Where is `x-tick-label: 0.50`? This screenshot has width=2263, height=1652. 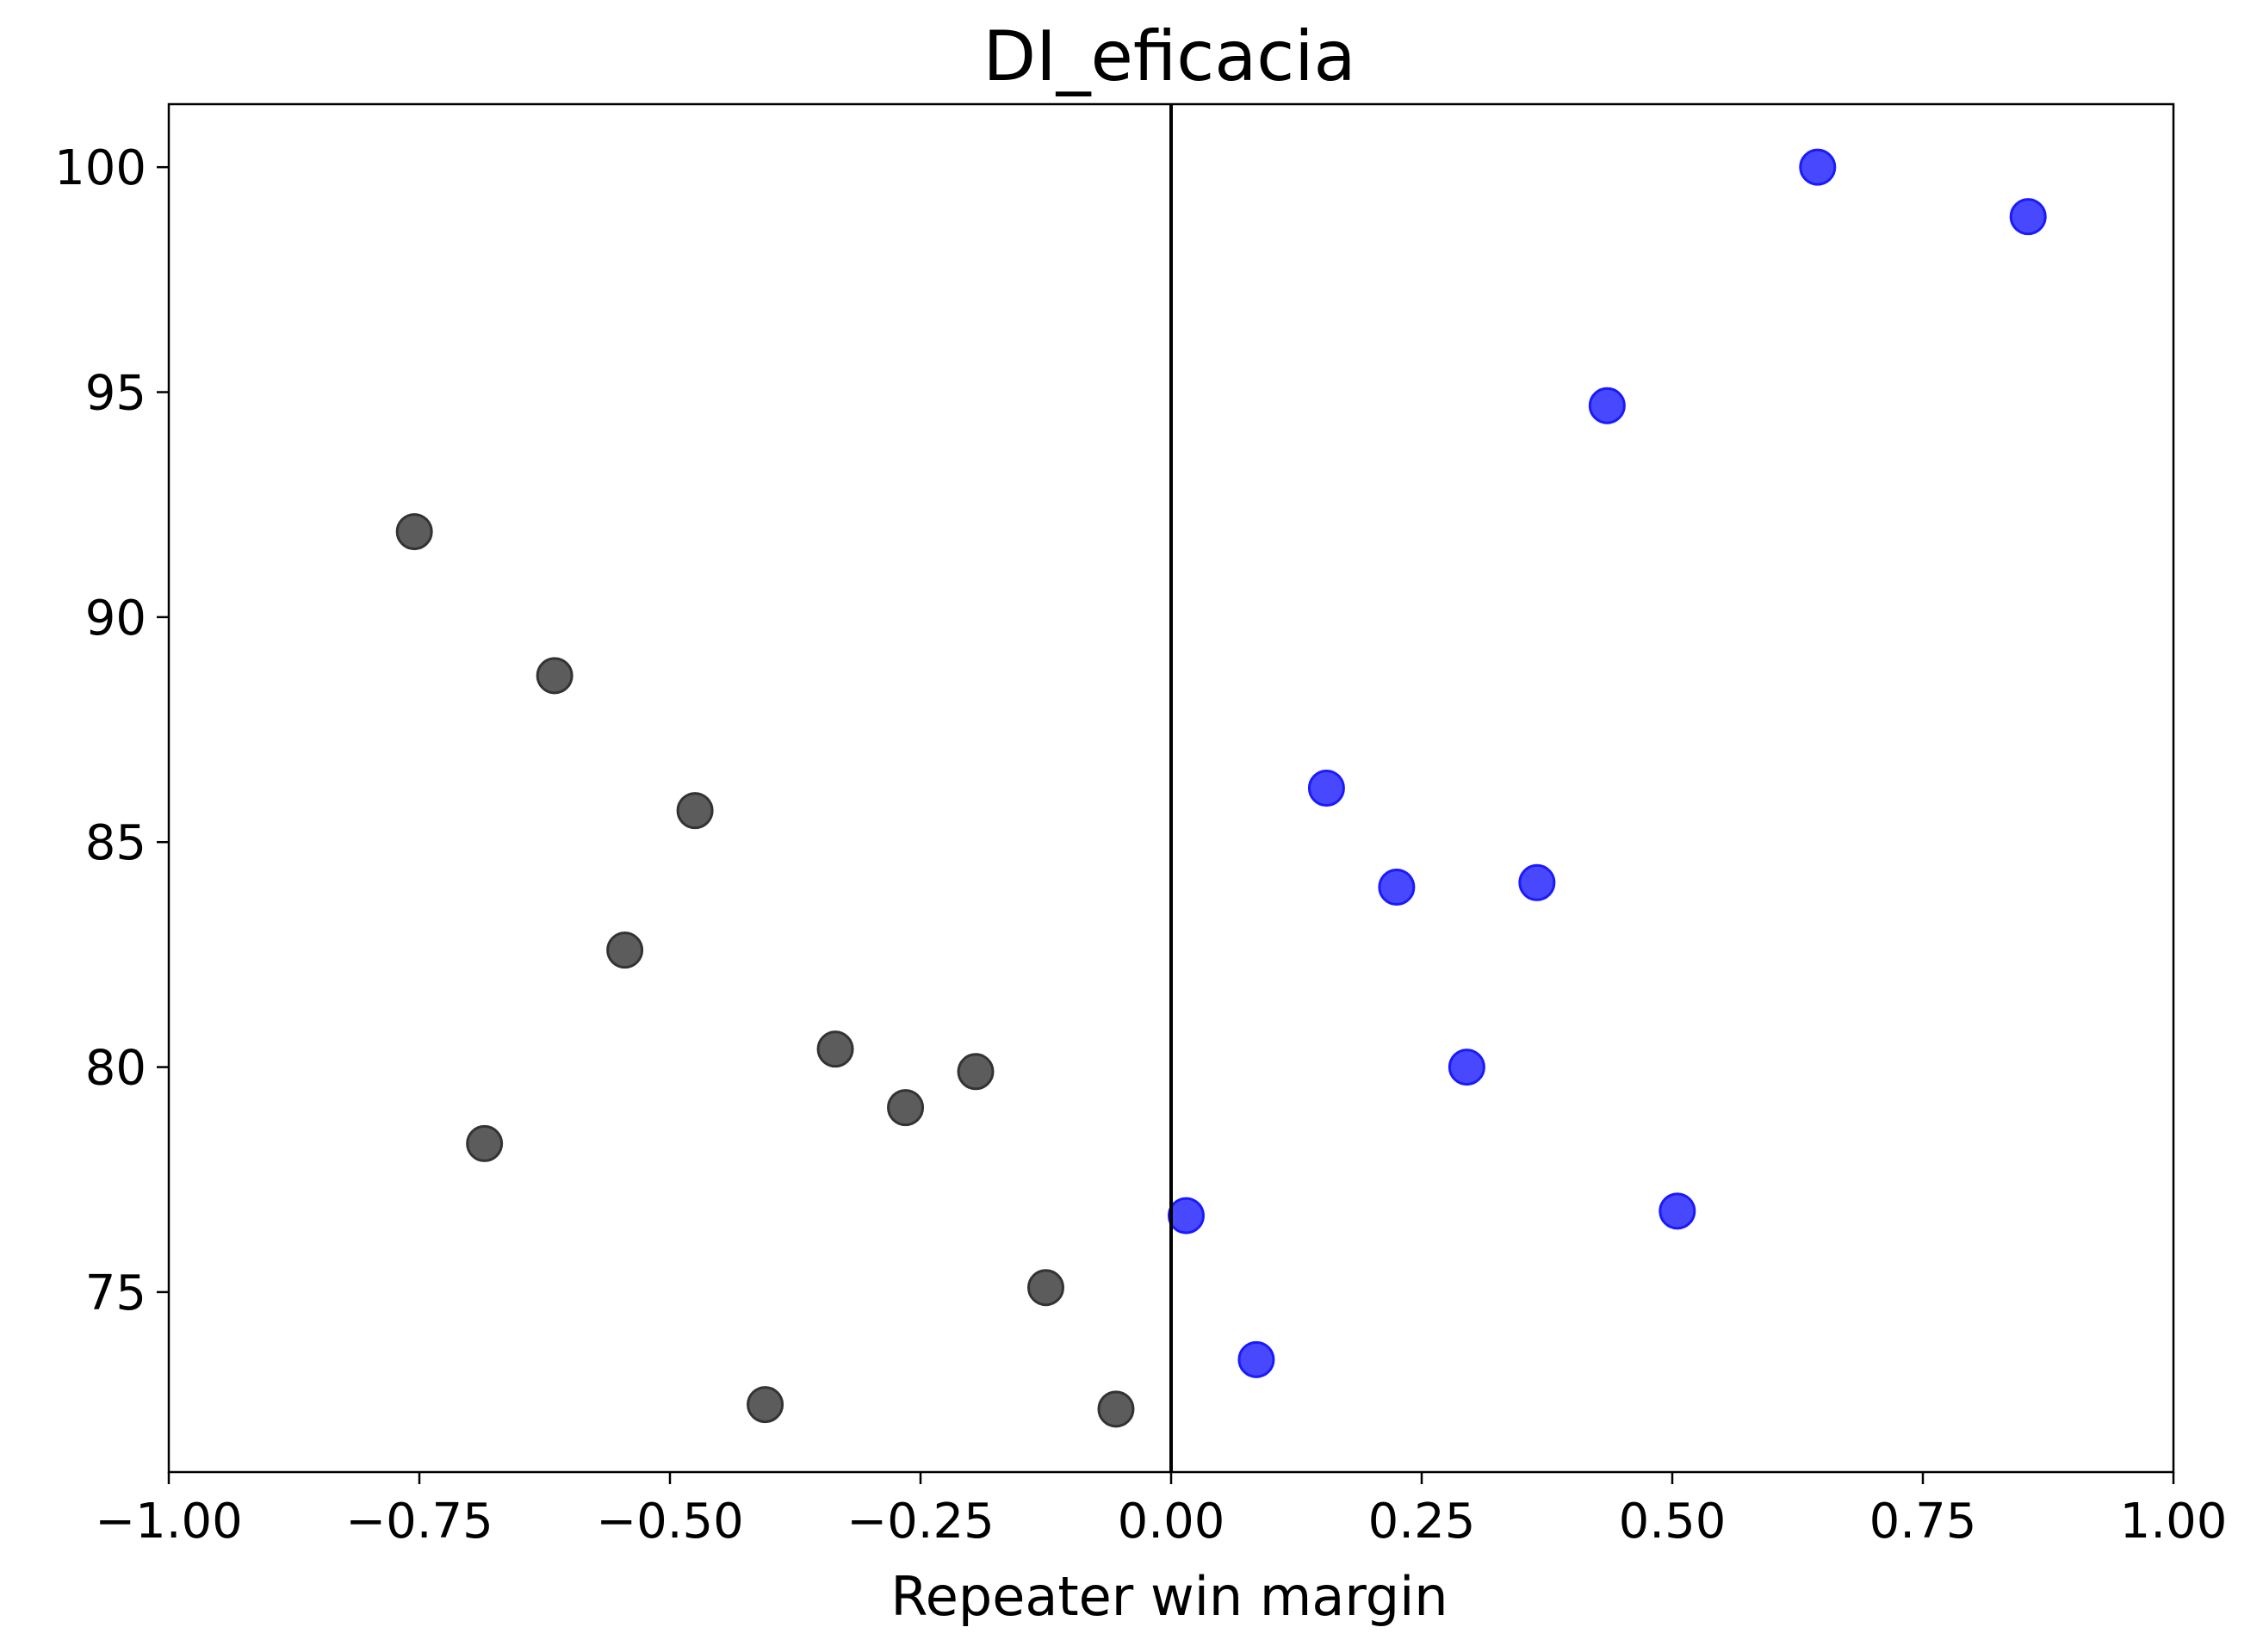
x-tick-label: 0.50 is located at coordinates (1673, 1522).